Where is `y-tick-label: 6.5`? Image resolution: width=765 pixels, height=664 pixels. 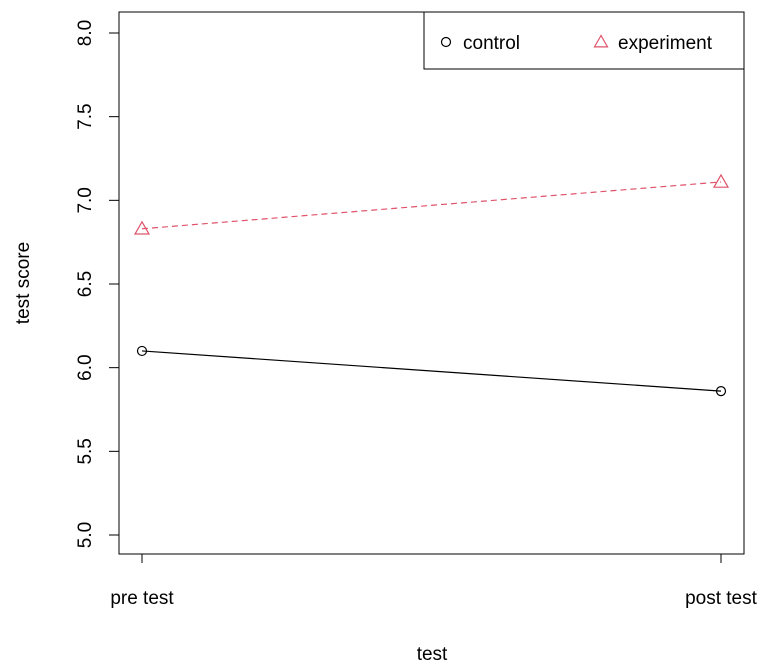 y-tick-label: 6.5 is located at coordinates (85, 284).